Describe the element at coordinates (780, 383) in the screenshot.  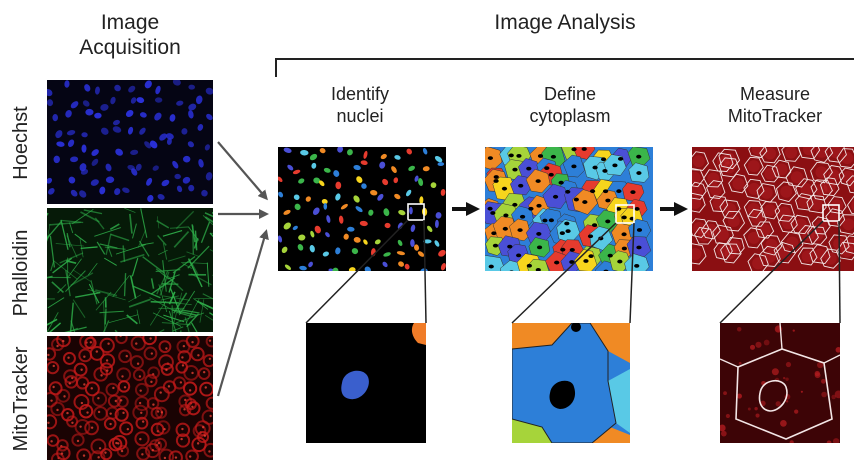
I see `mitotracker-zoom-image` at that location.